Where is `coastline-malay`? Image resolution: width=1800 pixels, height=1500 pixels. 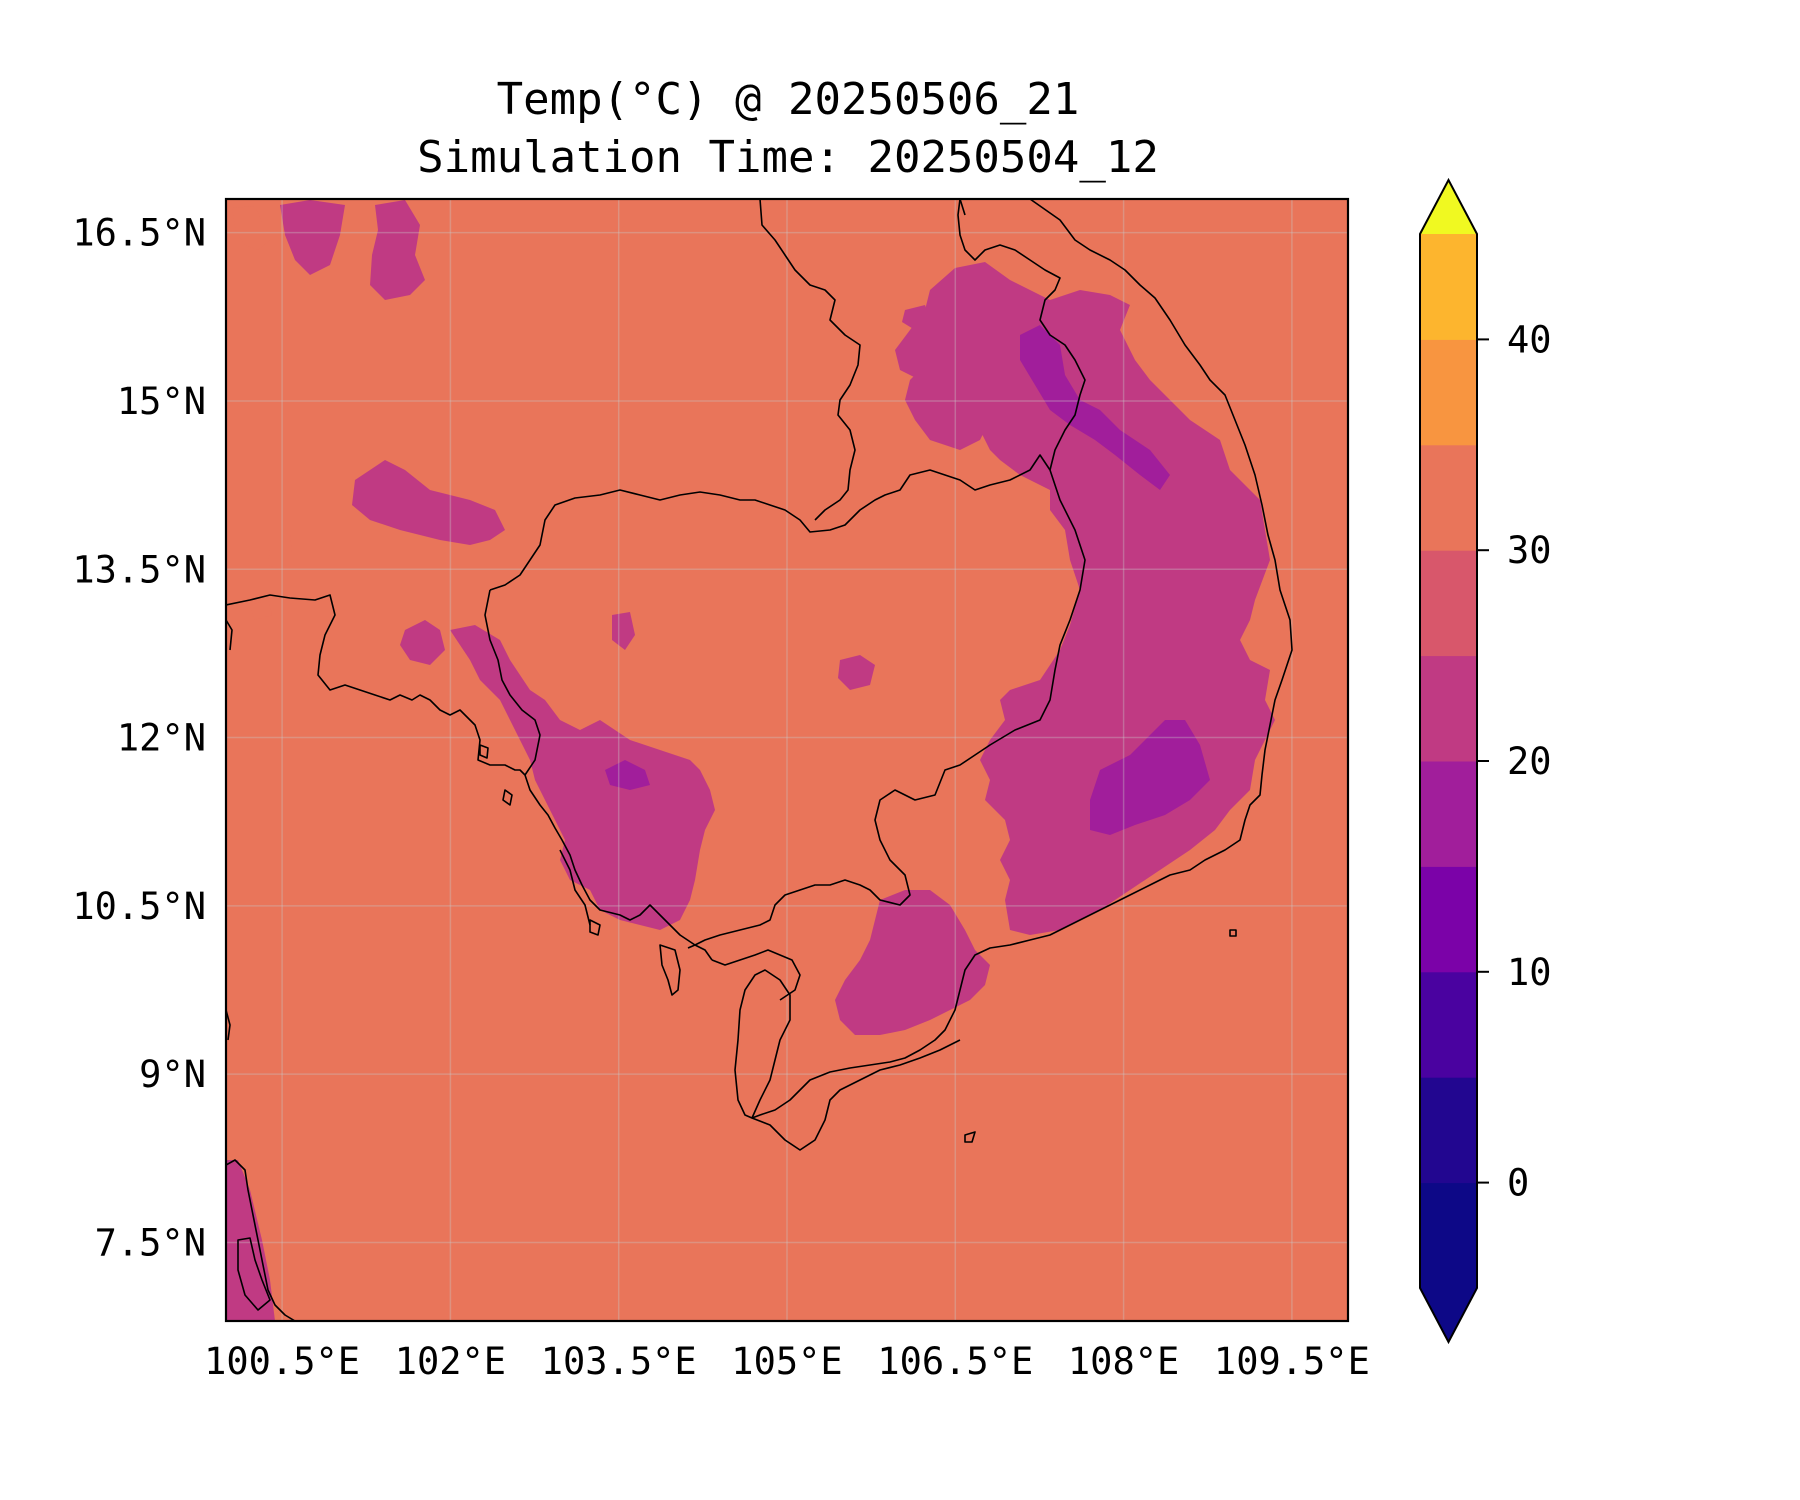 coastline-malay is located at coordinates (261, 1240).